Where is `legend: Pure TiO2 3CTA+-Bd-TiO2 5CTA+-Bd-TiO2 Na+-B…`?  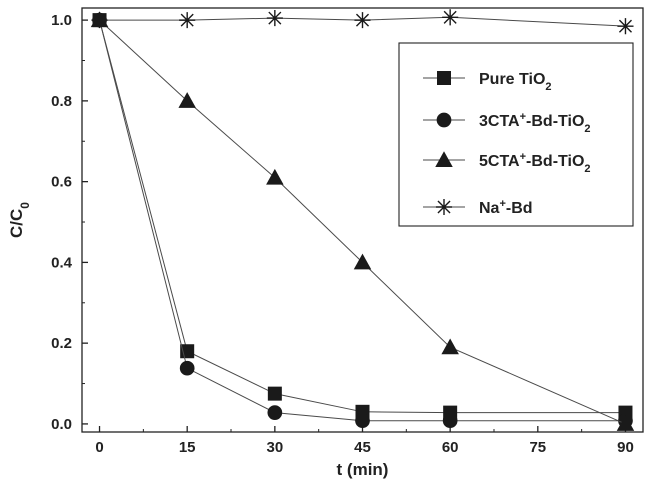 legend: Pure TiO2 3CTA+-Bd-TiO2 5CTA+-Bd-TiO2 Na+-B… is located at coordinates (516, 134).